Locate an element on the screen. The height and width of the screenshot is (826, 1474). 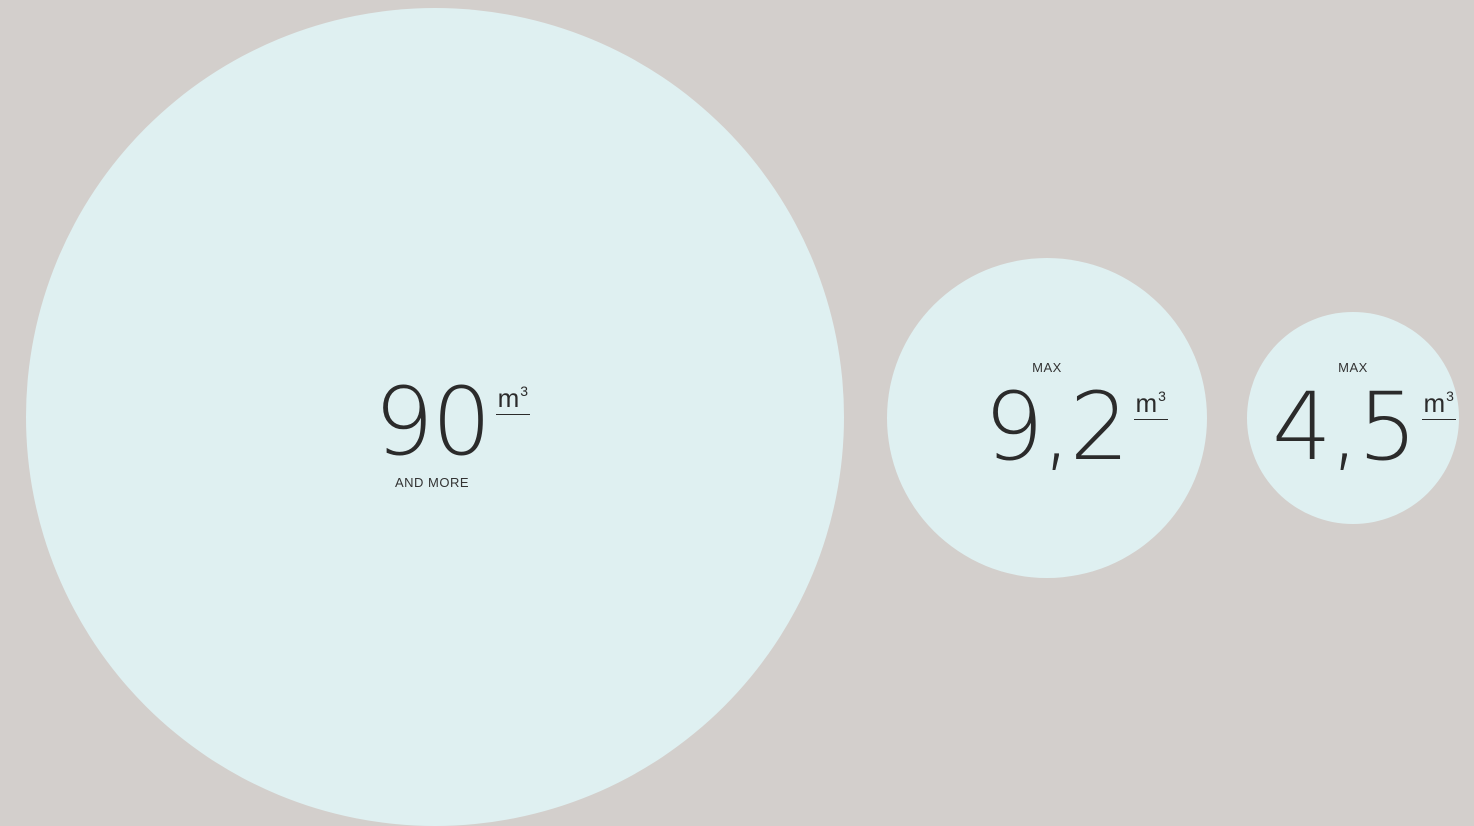
volume-caption-large: AND MORE is located at coordinates (432, 482).